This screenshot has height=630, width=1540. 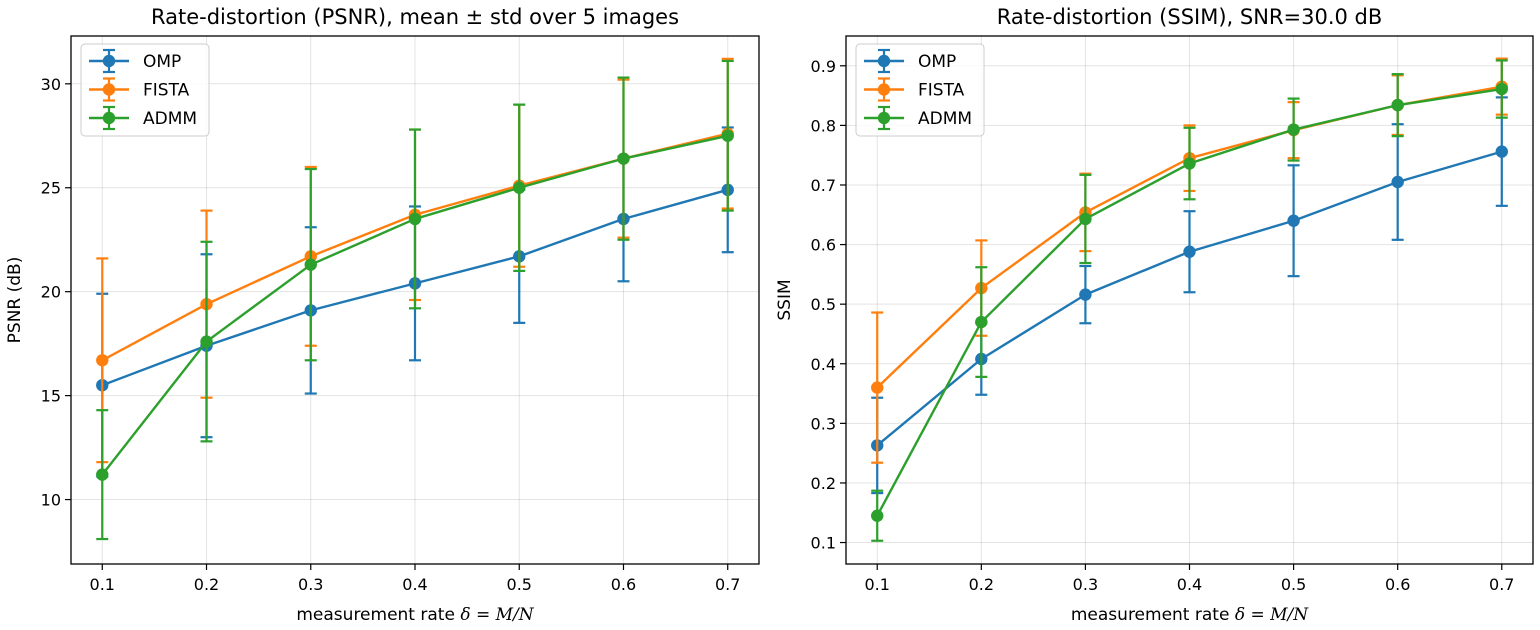 I want to click on psnr-legend: OMP FISTA ADMM, so click(x=145, y=90).